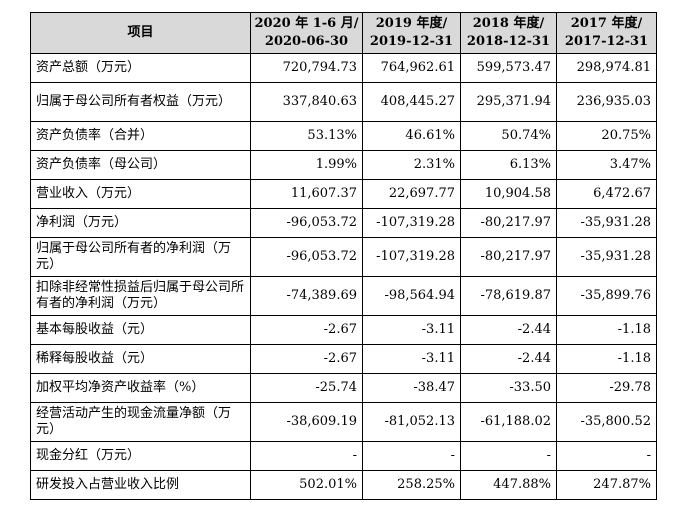  What do you see at coordinates (606, 102) in the screenshot?
I see `cell-value: 236,935.03` at bounding box center [606, 102].